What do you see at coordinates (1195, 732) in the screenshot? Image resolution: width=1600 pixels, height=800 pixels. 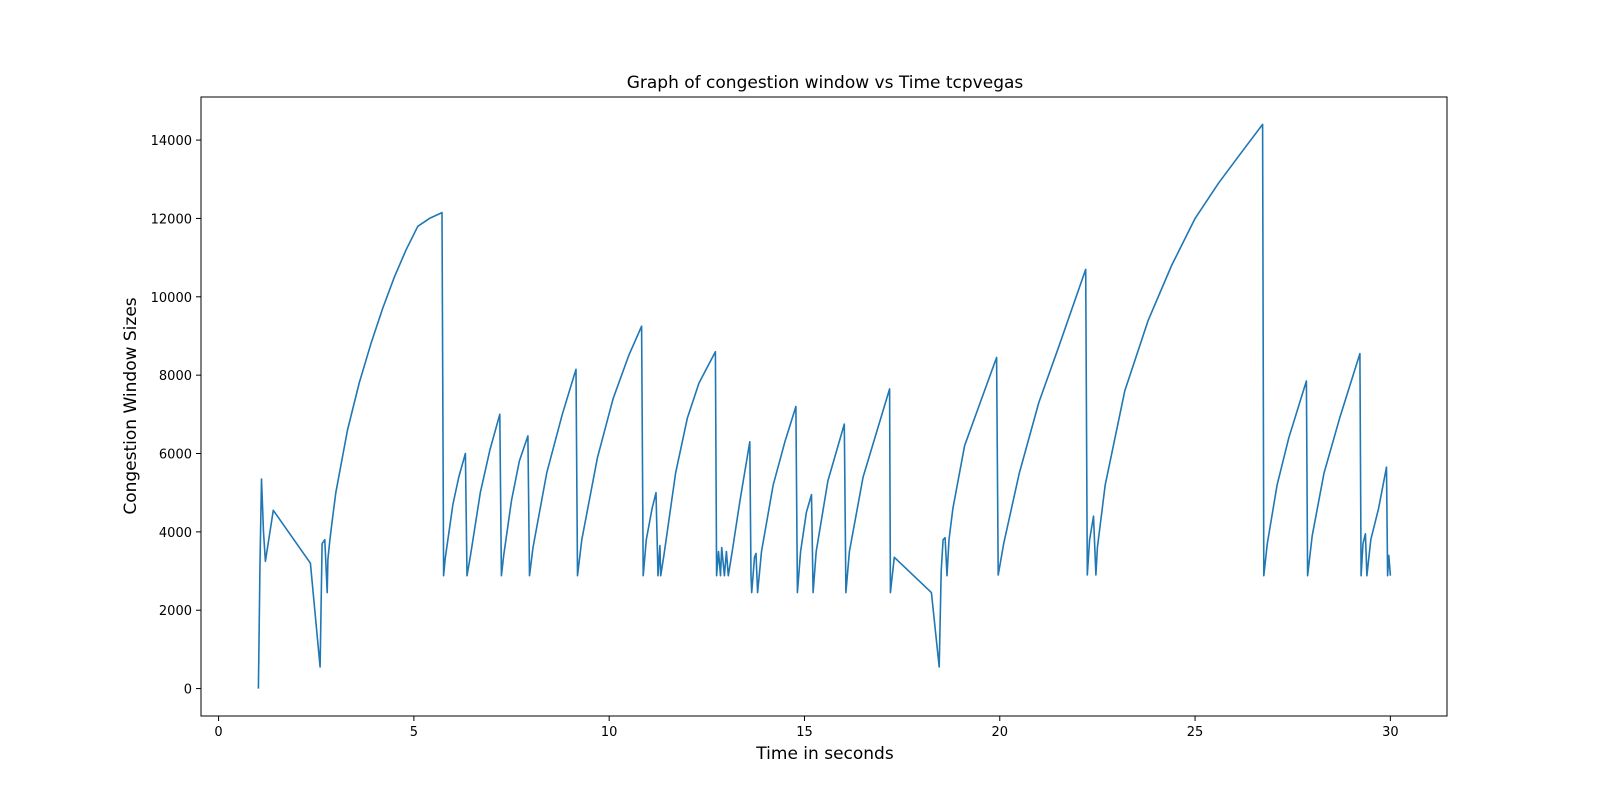 I see `x-tick-label: 25` at bounding box center [1195, 732].